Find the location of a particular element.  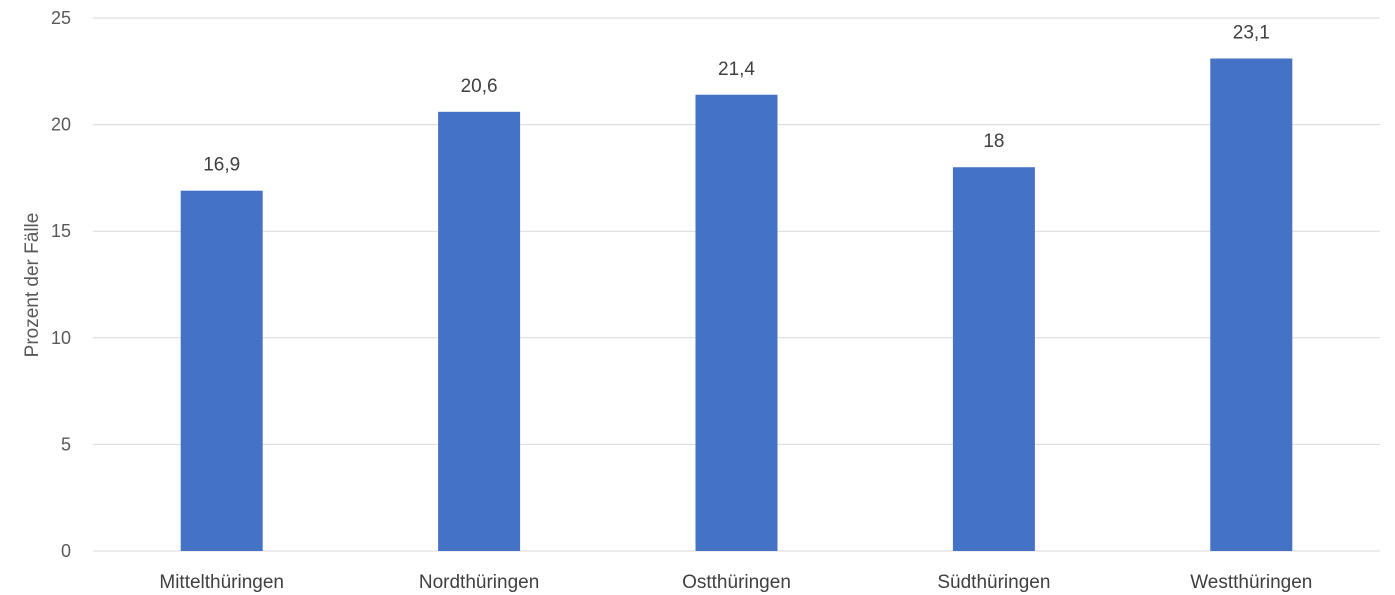

x-category-label: Ostthüringen is located at coordinates (736, 582).